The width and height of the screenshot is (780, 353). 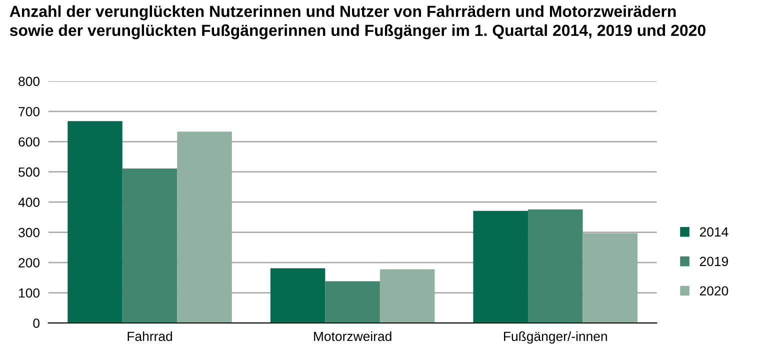 What do you see at coordinates (29, 142) in the screenshot?
I see `y-tick-label: 600` at bounding box center [29, 142].